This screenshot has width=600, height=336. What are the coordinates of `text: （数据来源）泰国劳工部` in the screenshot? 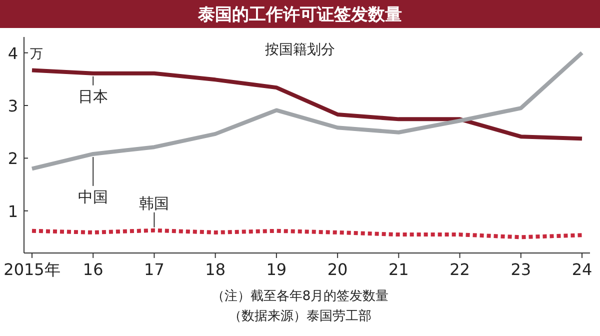 It's located at (300, 316).